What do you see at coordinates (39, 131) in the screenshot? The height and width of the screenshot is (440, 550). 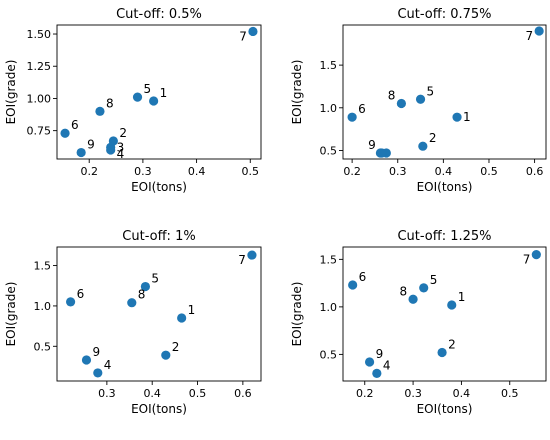 I see `y-tick-label: 0.75` at bounding box center [39, 131].